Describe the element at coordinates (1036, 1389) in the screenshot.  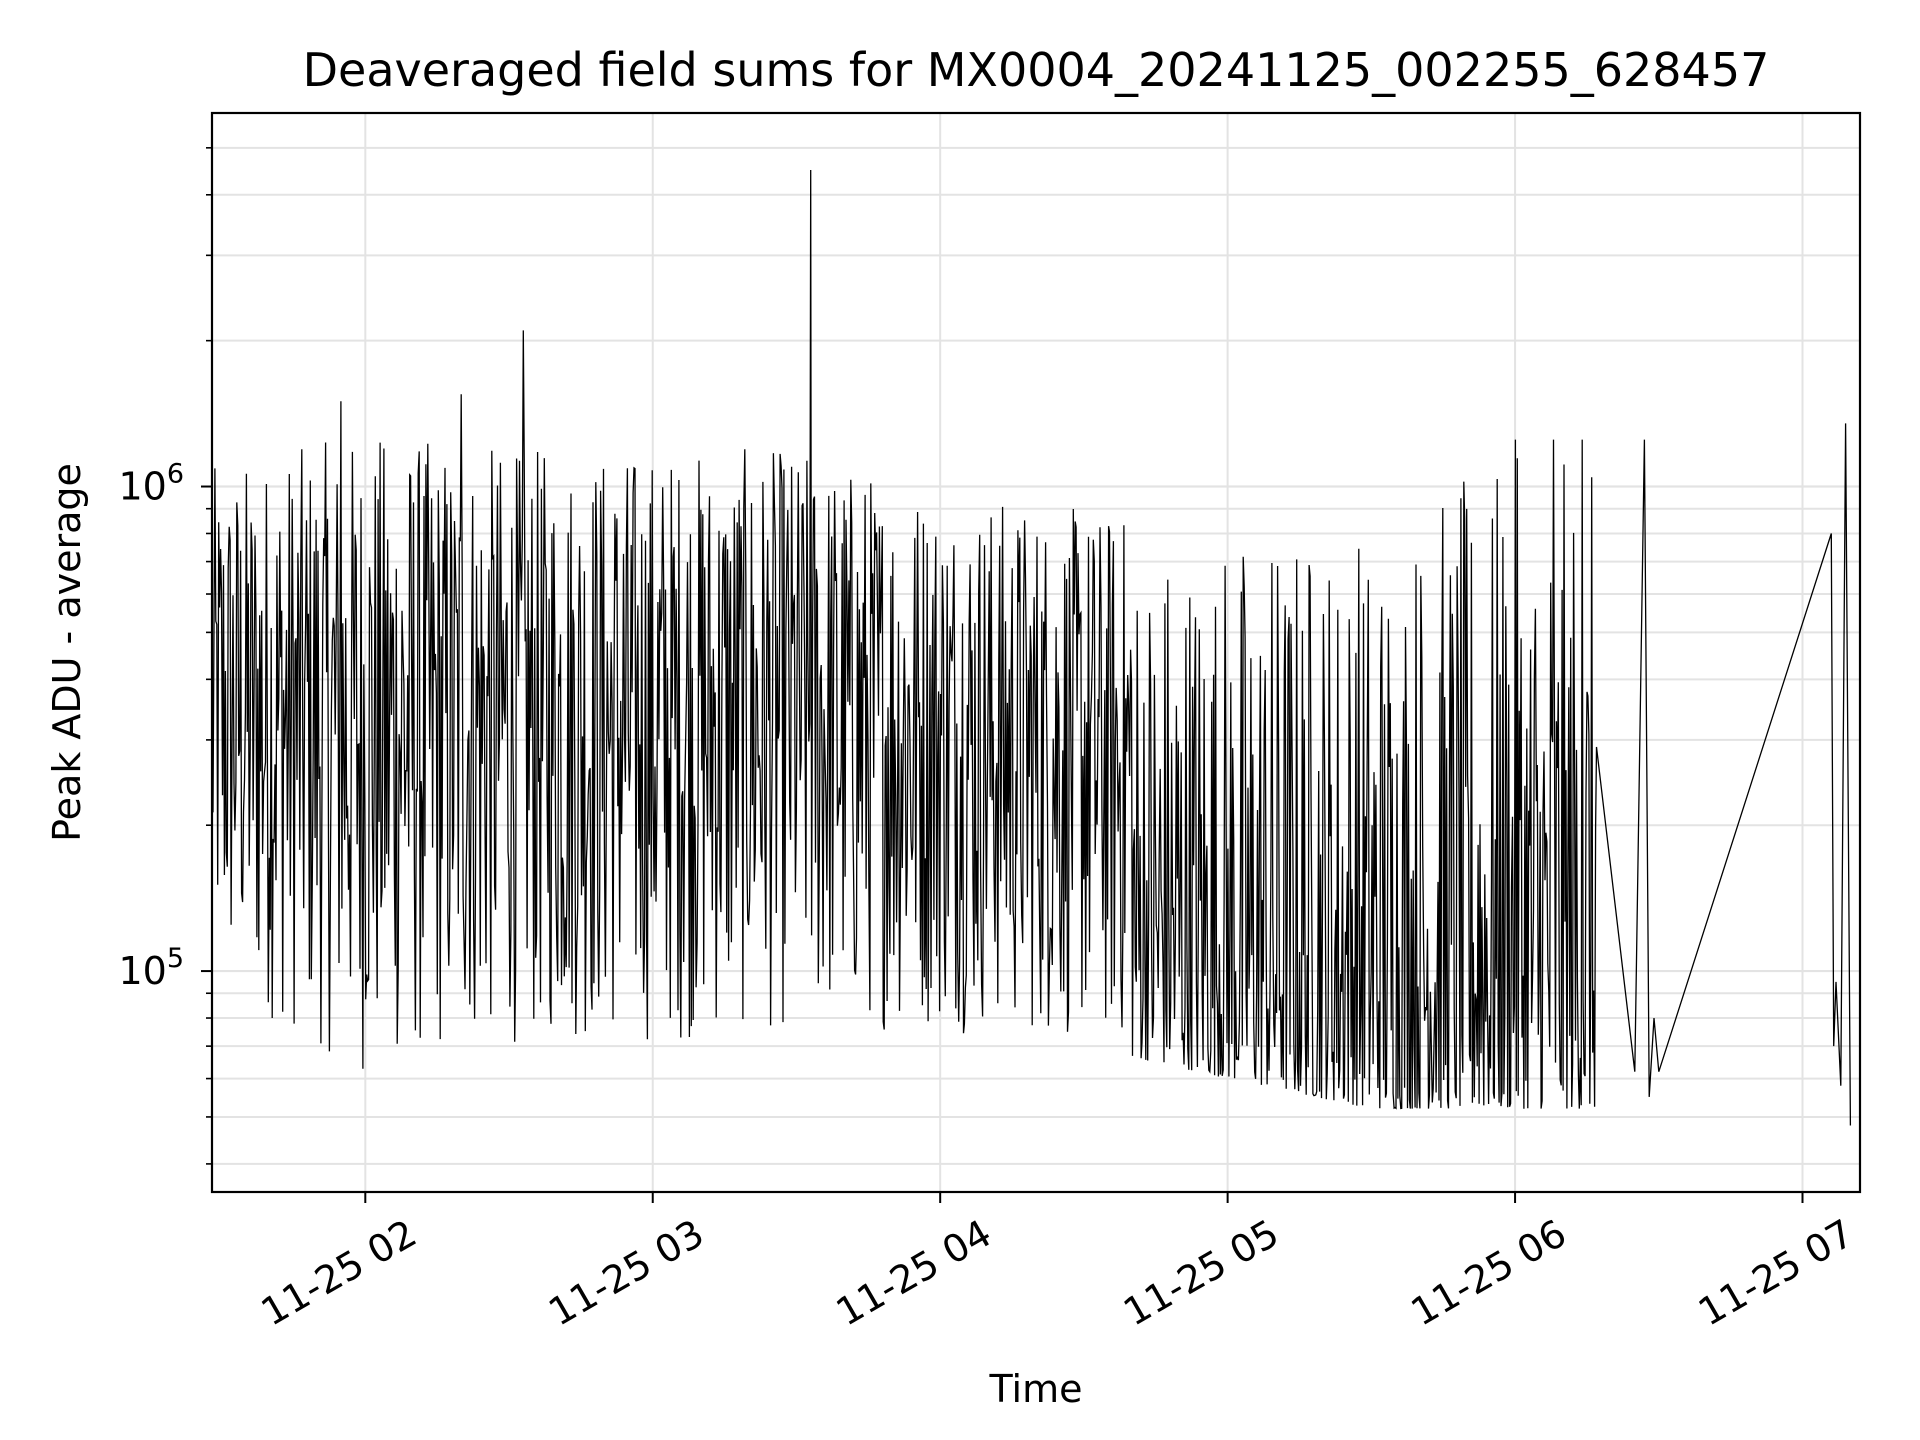
I see `x-axis-label: Time` at that location.